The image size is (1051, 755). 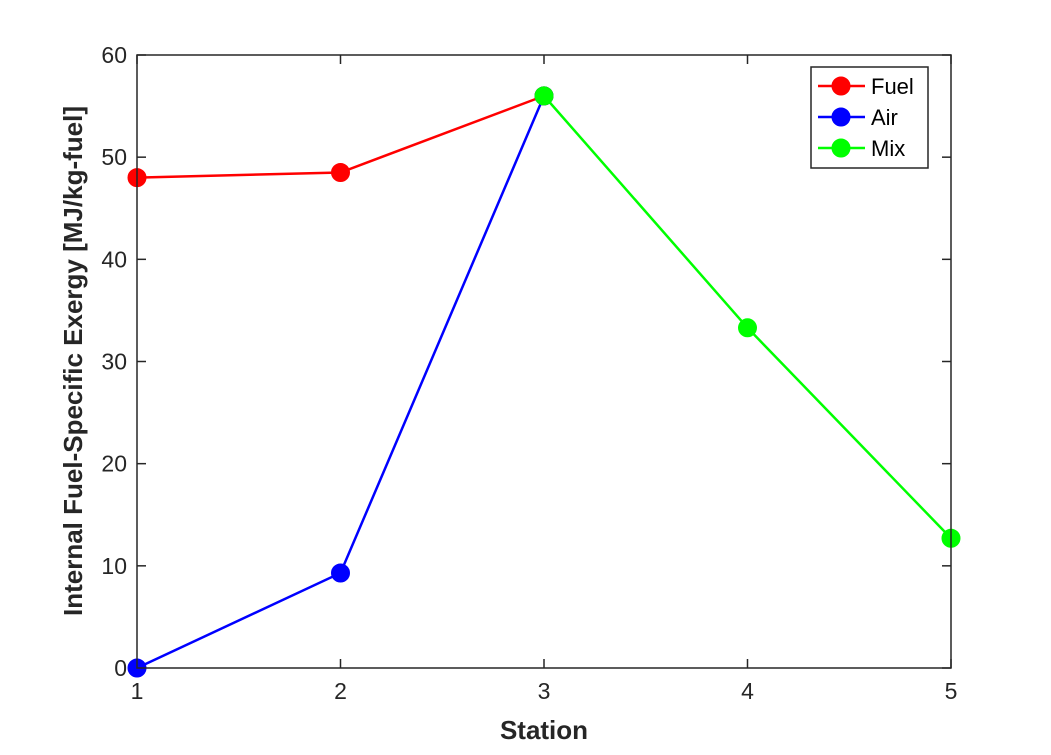 I want to click on y-tick-label: 60, so click(x=114, y=55).